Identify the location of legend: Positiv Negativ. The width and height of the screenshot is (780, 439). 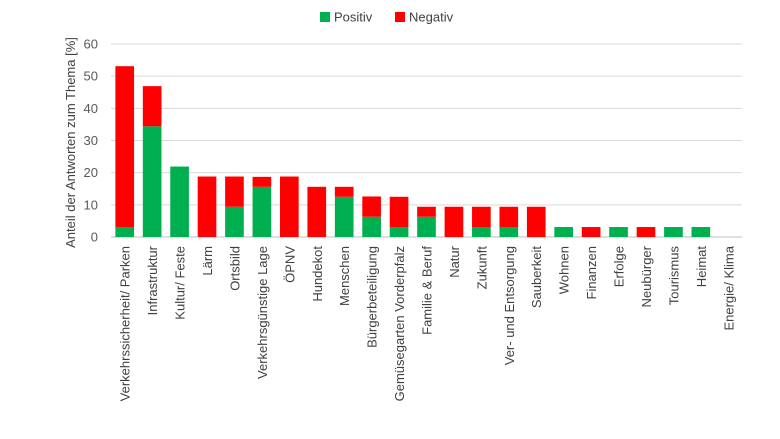
(387, 17).